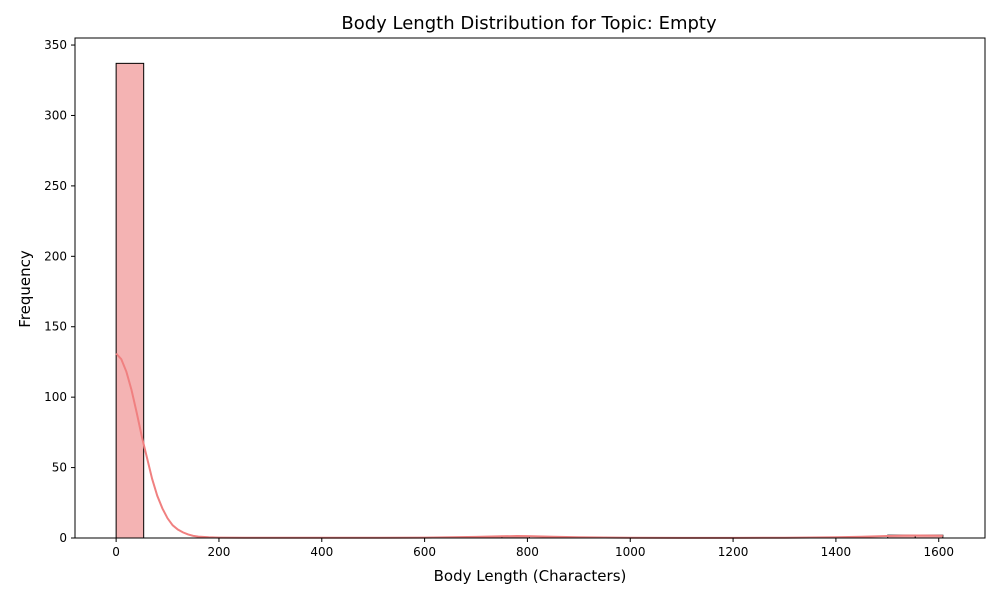 The height and width of the screenshot is (600, 1000). I want to click on x-tick-label-6: 1200, so click(733, 552).